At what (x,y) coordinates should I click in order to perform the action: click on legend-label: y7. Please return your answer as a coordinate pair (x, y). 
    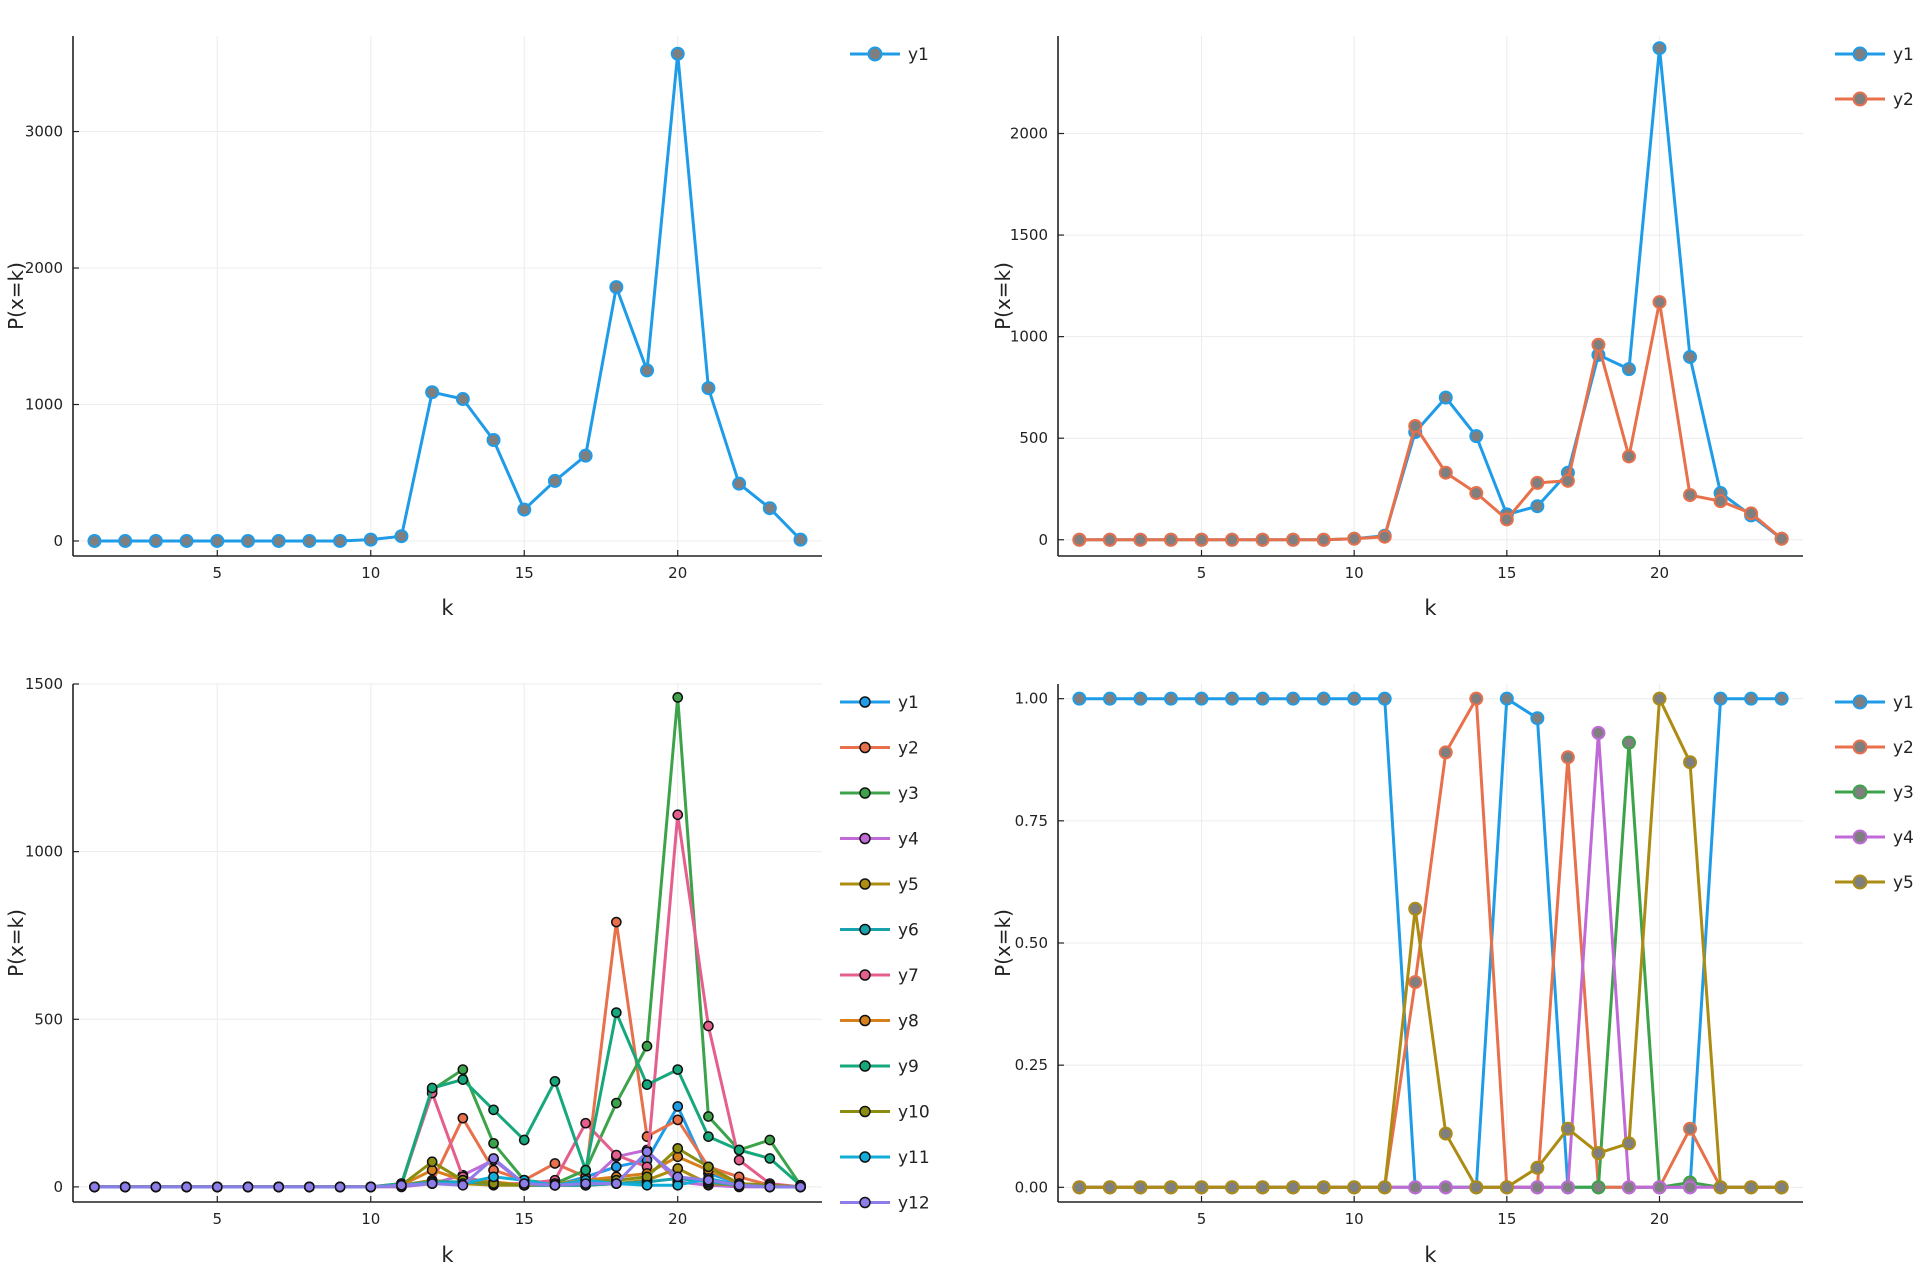
    Looking at the image, I should click on (908, 976).